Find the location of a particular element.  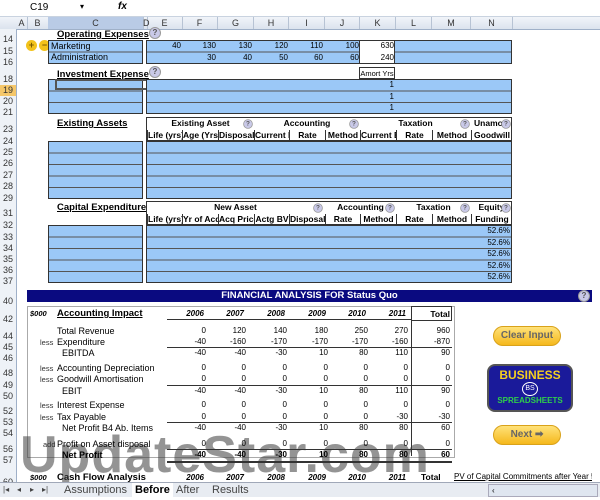

row-header: 36 is located at coordinates (7, 270).